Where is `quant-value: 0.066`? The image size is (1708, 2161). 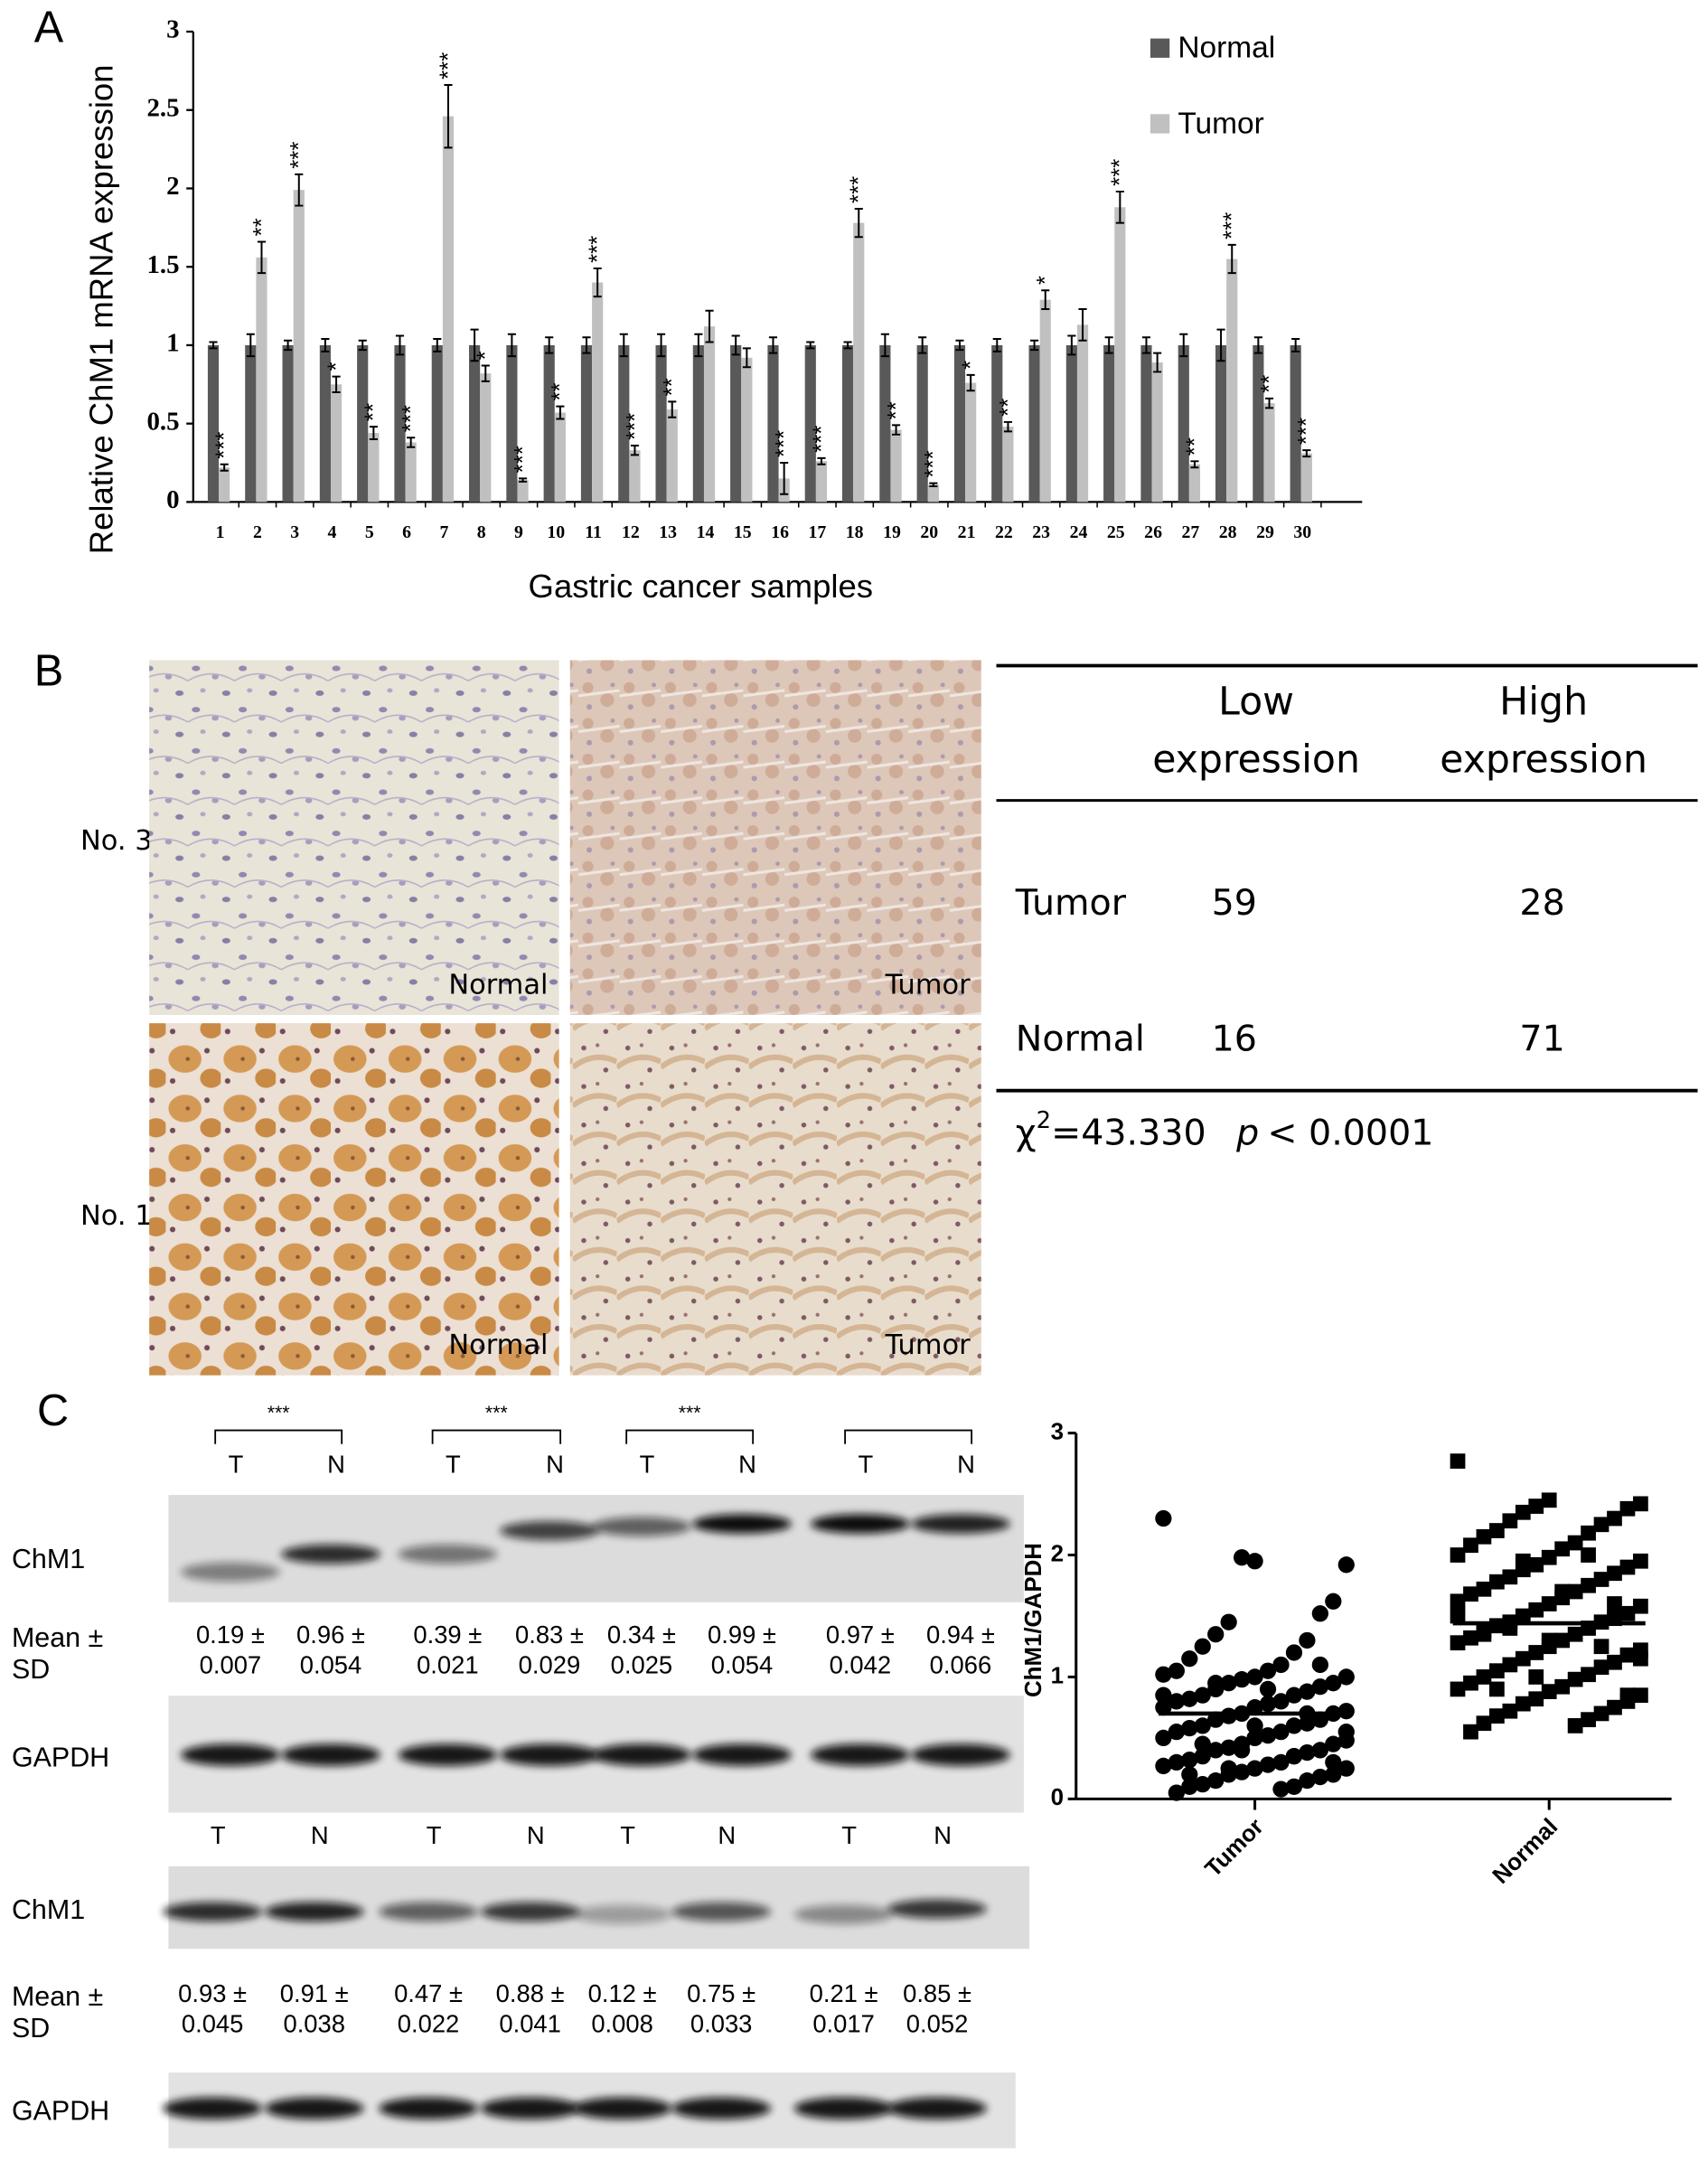 quant-value: 0.066 is located at coordinates (961, 1665).